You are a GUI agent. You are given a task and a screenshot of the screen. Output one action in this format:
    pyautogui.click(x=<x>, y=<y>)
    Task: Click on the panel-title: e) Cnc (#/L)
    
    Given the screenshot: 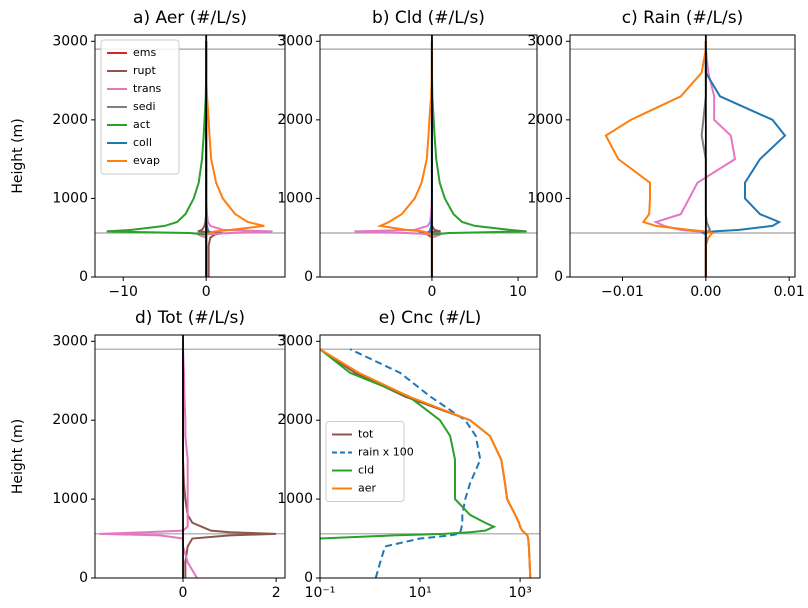 What is the action you would take?
    pyautogui.click(x=430, y=318)
    